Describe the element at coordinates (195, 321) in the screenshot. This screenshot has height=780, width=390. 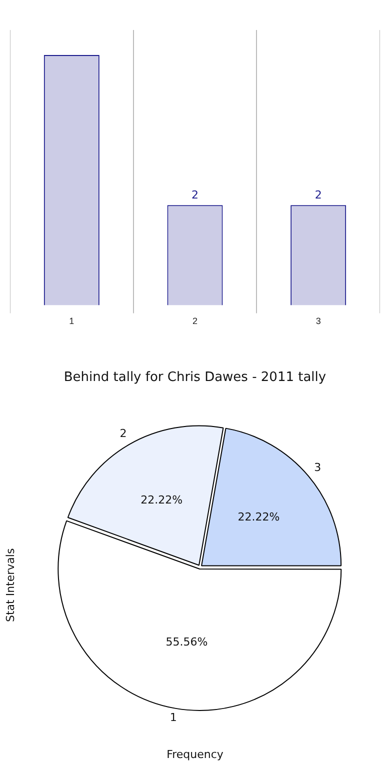
I see `x-tick-label: 2` at that location.